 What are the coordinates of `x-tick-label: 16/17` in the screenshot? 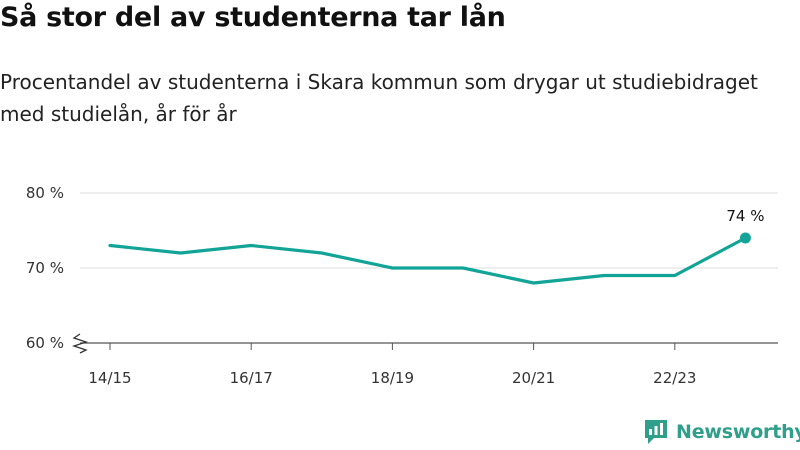 It's located at (251, 378).